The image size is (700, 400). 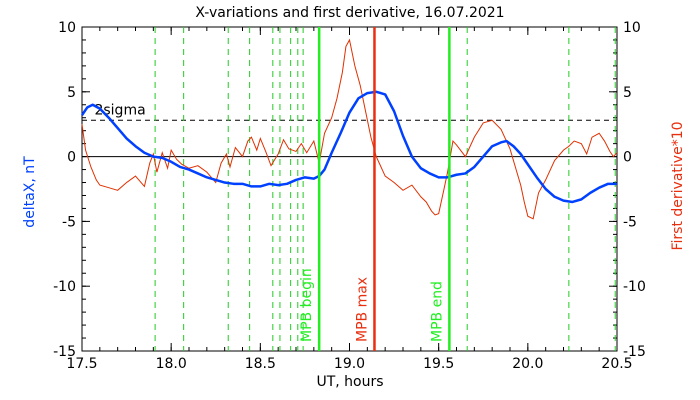 What do you see at coordinates (437, 311) in the screenshot?
I see `event-label: MPB end` at bounding box center [437, 311].